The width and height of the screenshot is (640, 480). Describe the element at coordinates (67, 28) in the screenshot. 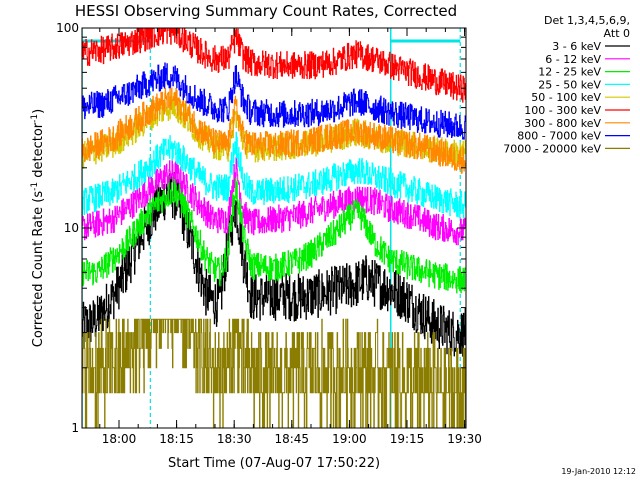

I see `y-tick-label: 100` at that location.